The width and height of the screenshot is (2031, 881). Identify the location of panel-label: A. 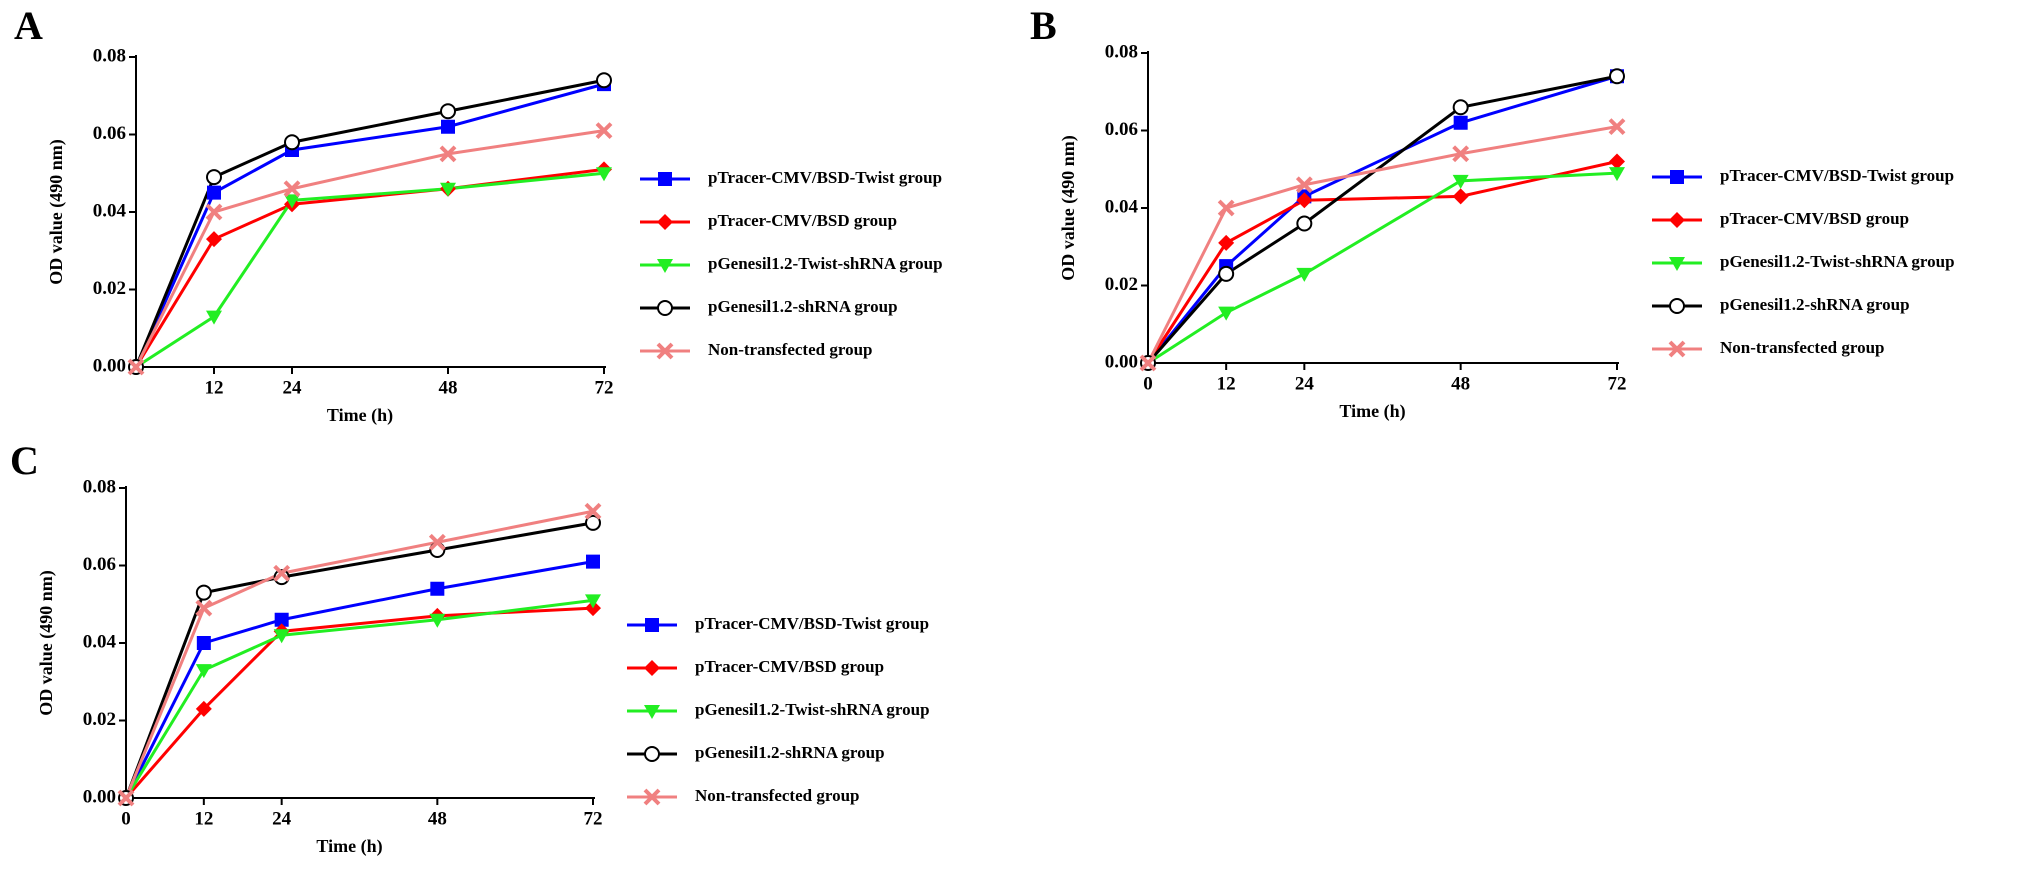
(28, 25).